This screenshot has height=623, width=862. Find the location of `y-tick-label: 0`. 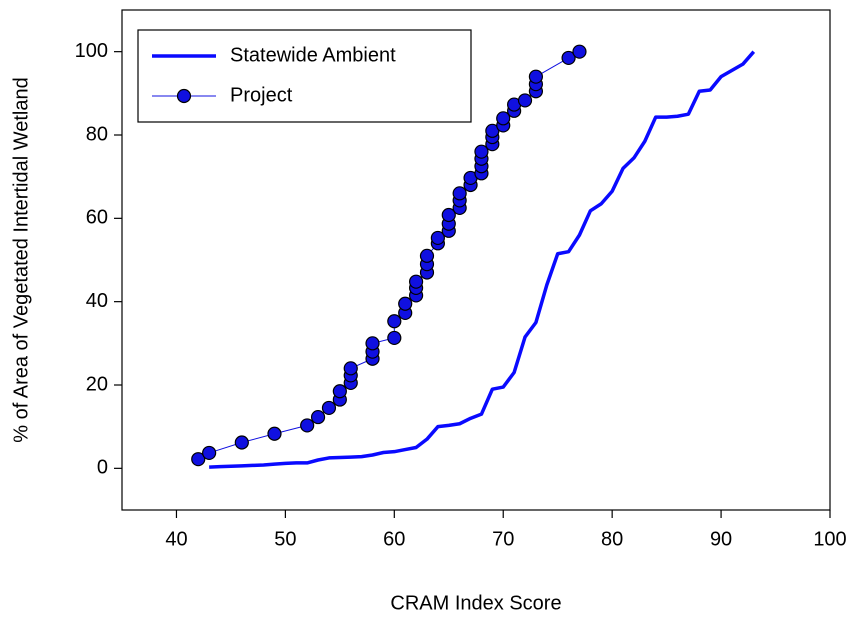

y-tick-label: 0 is located at coordinates (102, 468).